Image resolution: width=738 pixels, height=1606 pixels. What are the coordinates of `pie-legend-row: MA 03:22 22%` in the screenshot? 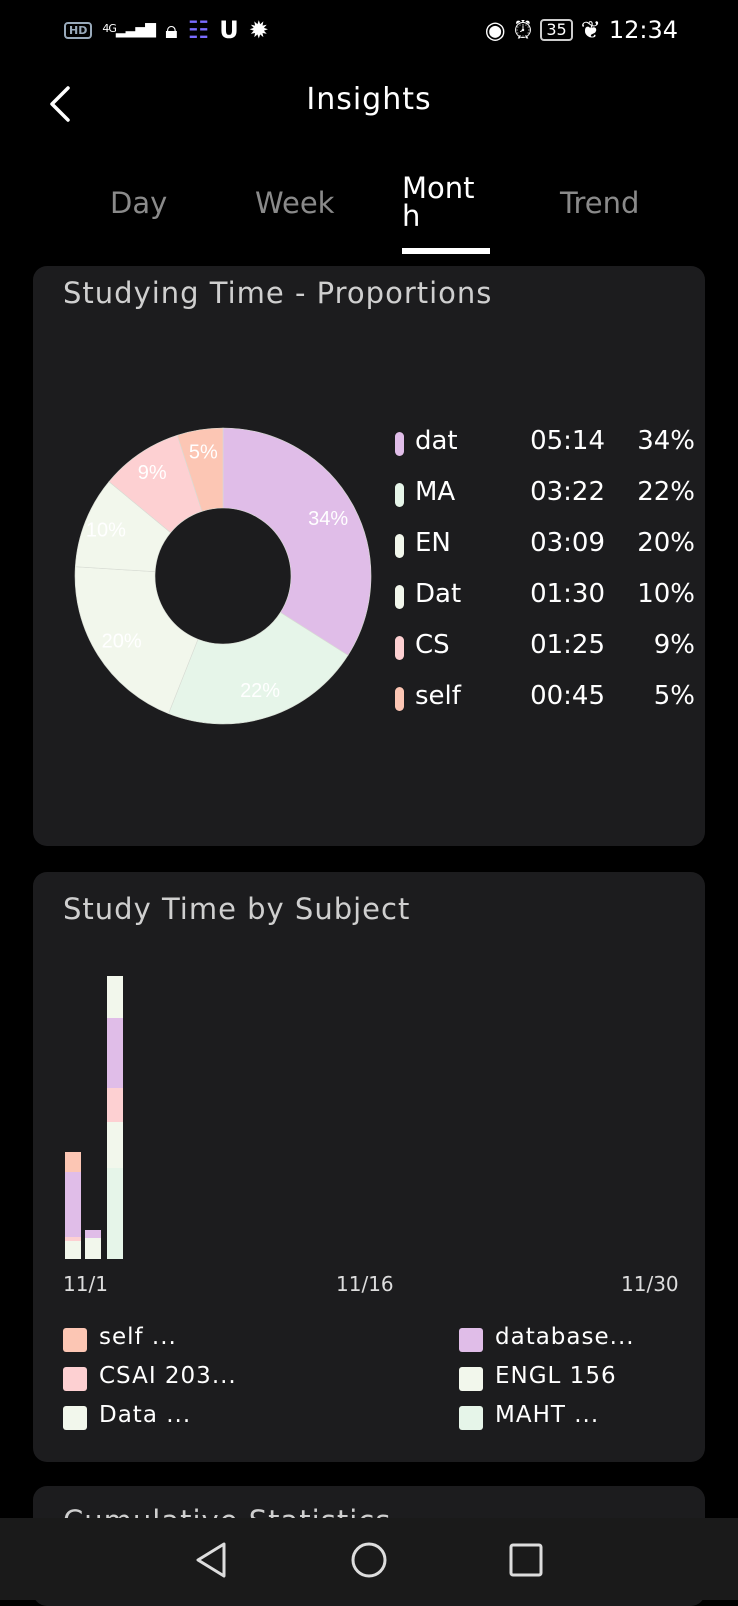 It's located at (545, 495).